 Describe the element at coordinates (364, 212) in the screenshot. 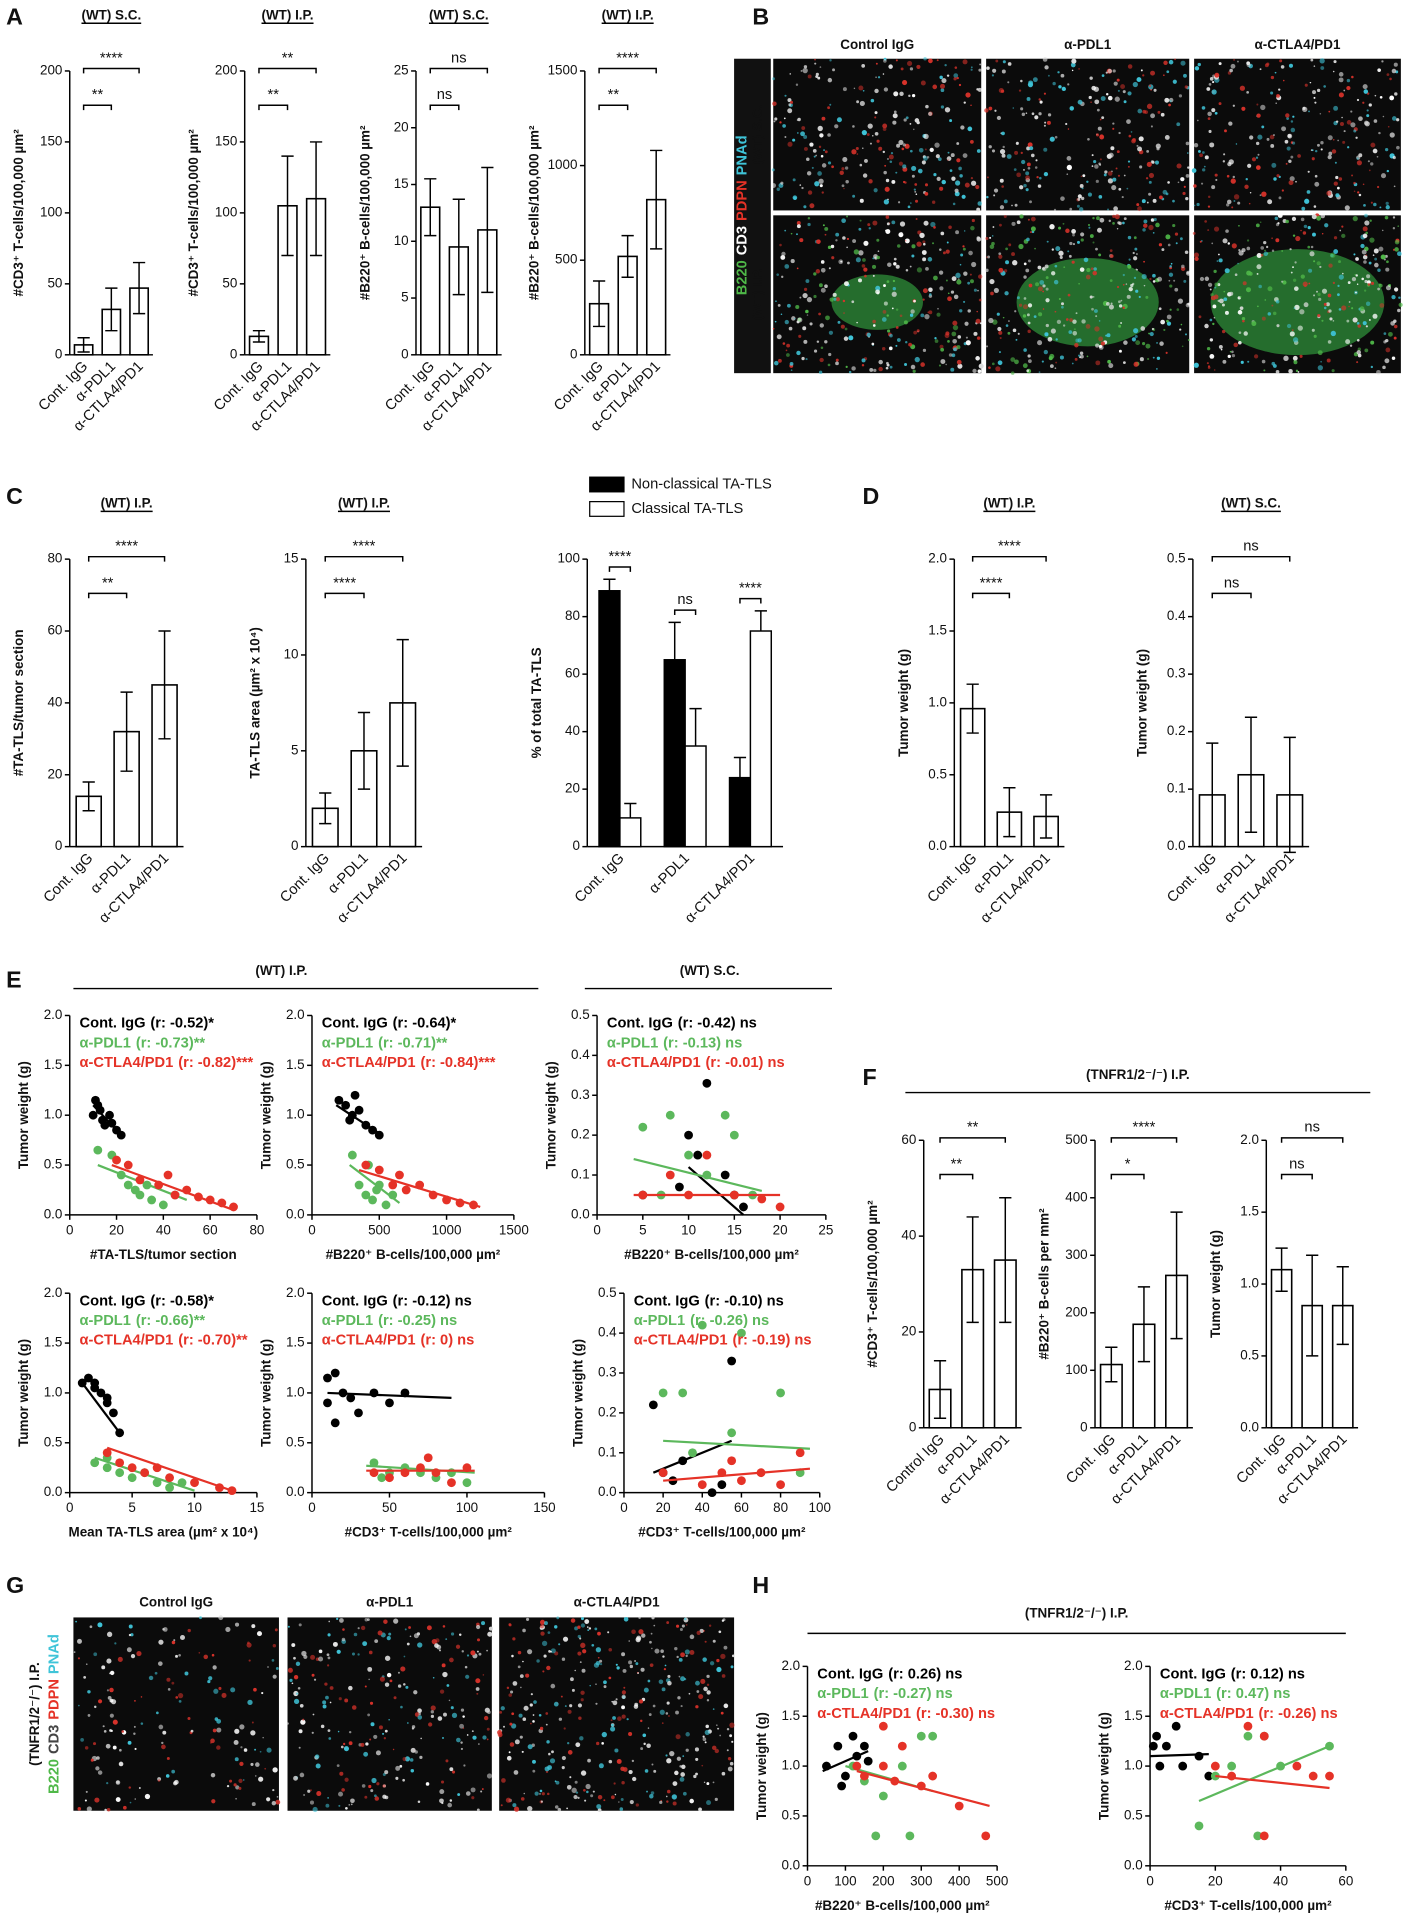

I see `y-axis-label: #B220⁺ B-cells/100,000 µm²` at that location.